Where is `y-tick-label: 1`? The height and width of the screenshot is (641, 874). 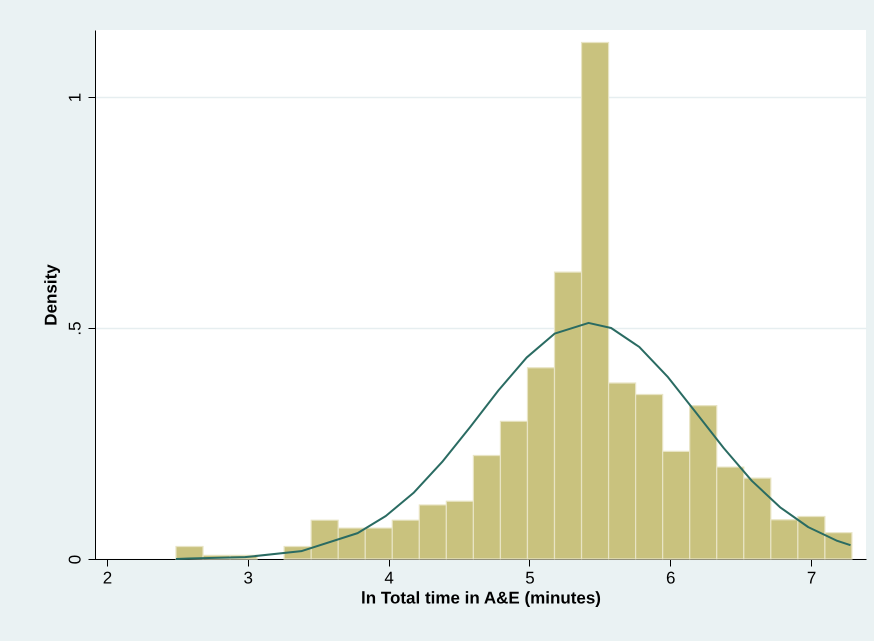 y-tick-label: 1 is located at coordinates (75, 97).